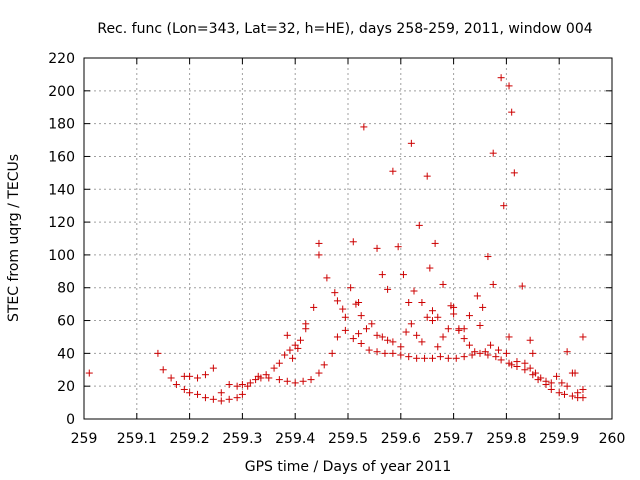 The image size is (640, 480). Describe the element at coordinates (559, 439) in the screenshot. I see `x-tick-label: 259.9` at that location.